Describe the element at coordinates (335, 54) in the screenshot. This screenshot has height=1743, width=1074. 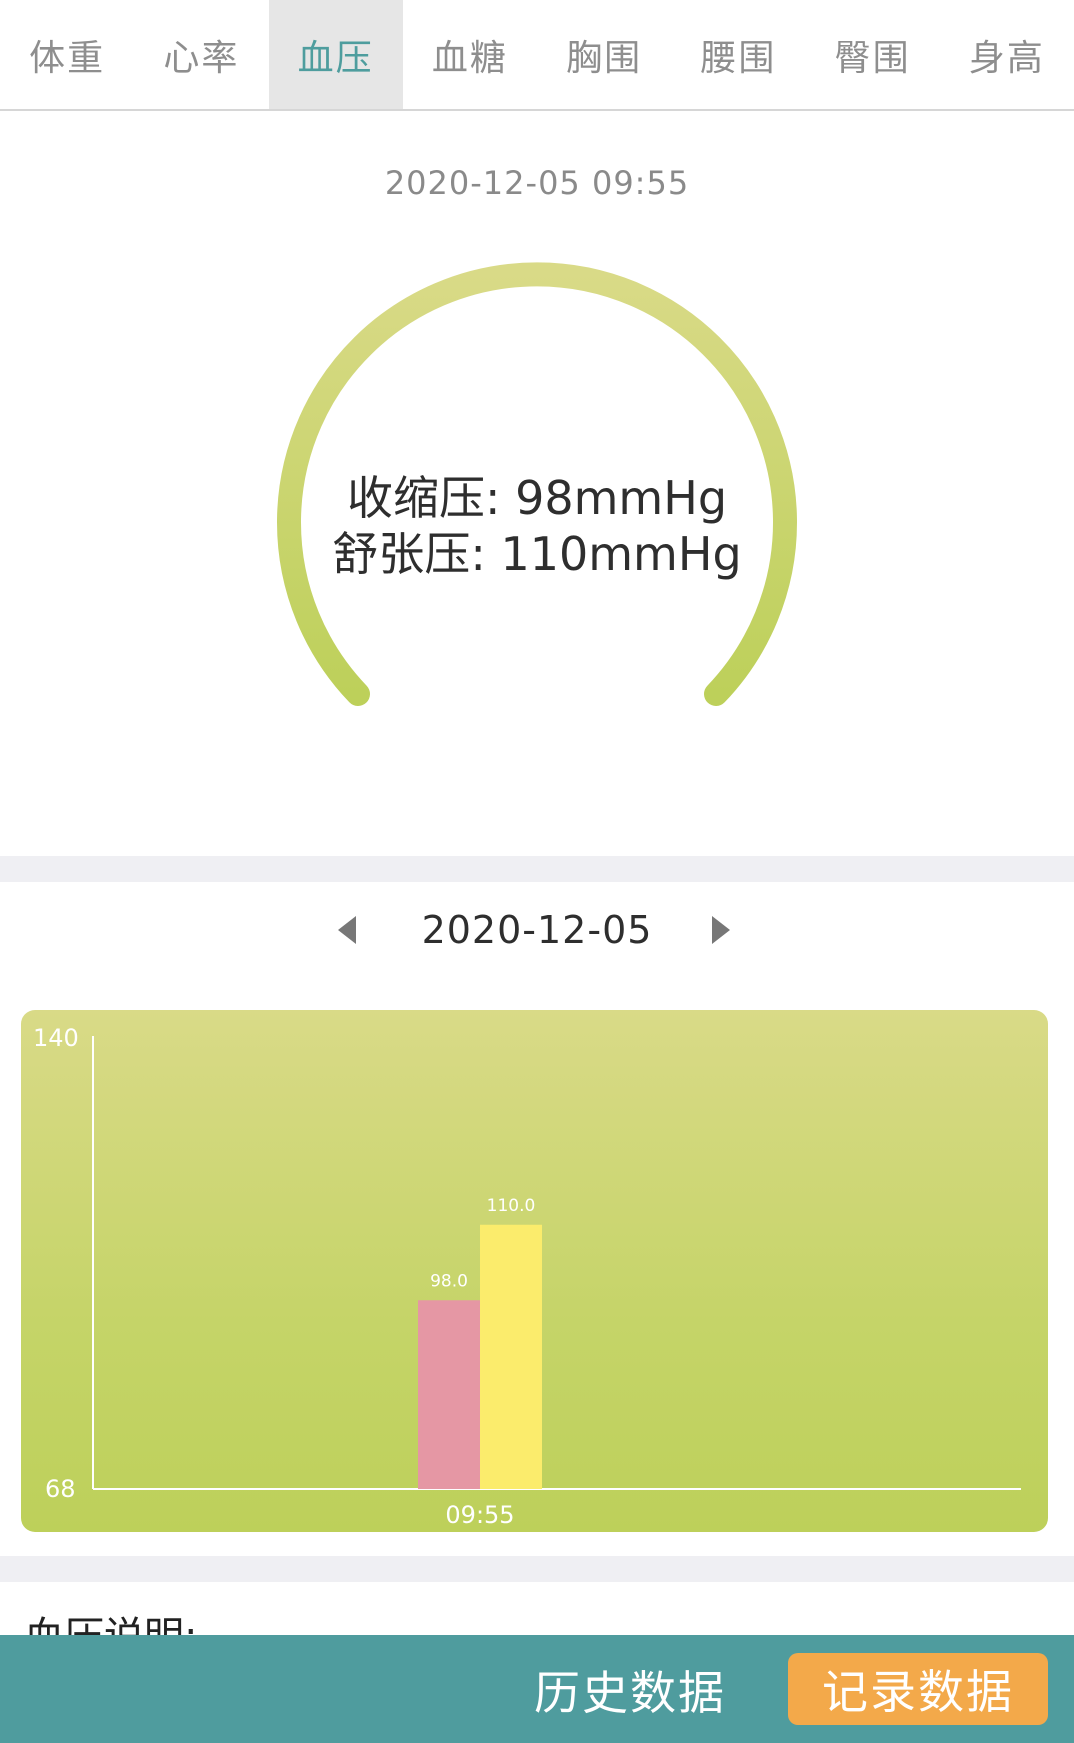
I see `tab-blood-pressure: 血压` at that location.